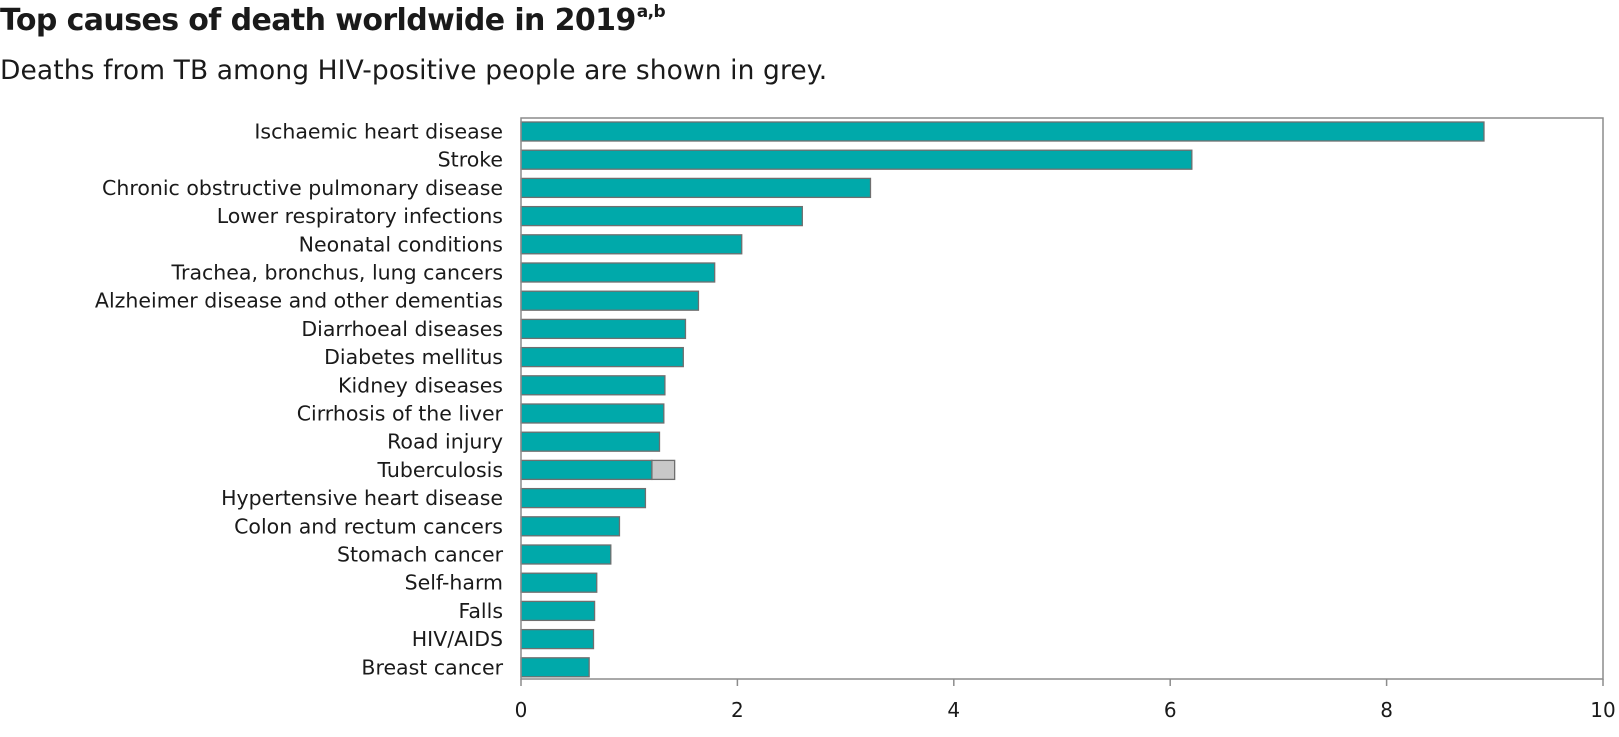  I want to click on category-label: Self-harm, so click(454, 583).